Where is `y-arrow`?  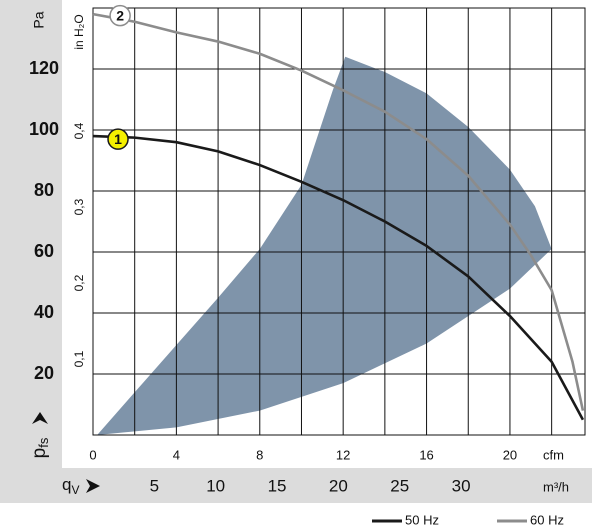
y-arrow is located at coordinates (40, 418).